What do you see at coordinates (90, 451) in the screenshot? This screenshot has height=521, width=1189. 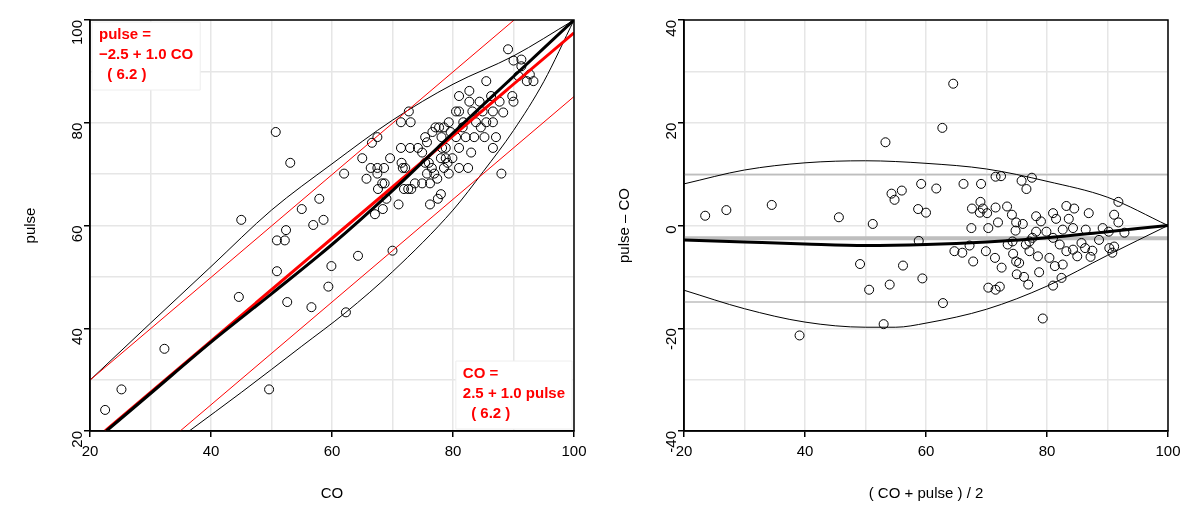 I see `x-tick-label: 20` at bounding box center [90, 451].